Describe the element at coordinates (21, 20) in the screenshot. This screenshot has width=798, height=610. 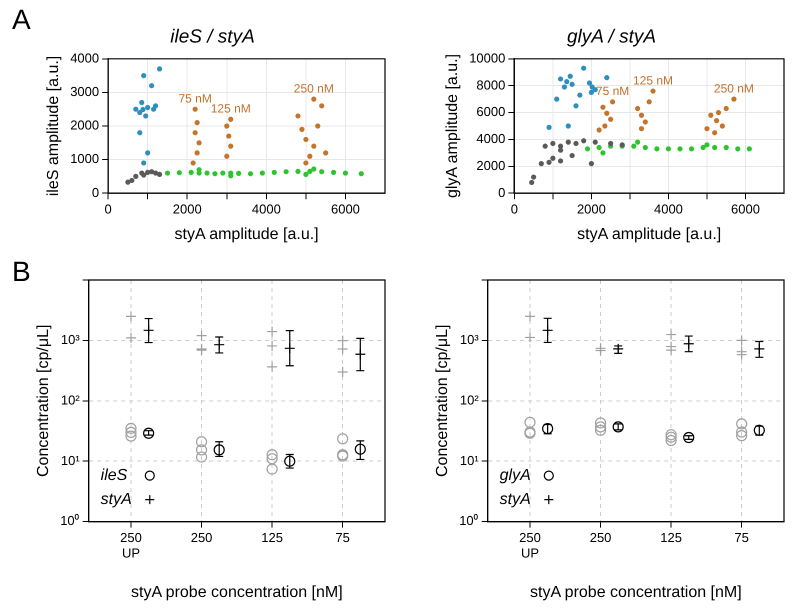
I see `text: A` at that location.